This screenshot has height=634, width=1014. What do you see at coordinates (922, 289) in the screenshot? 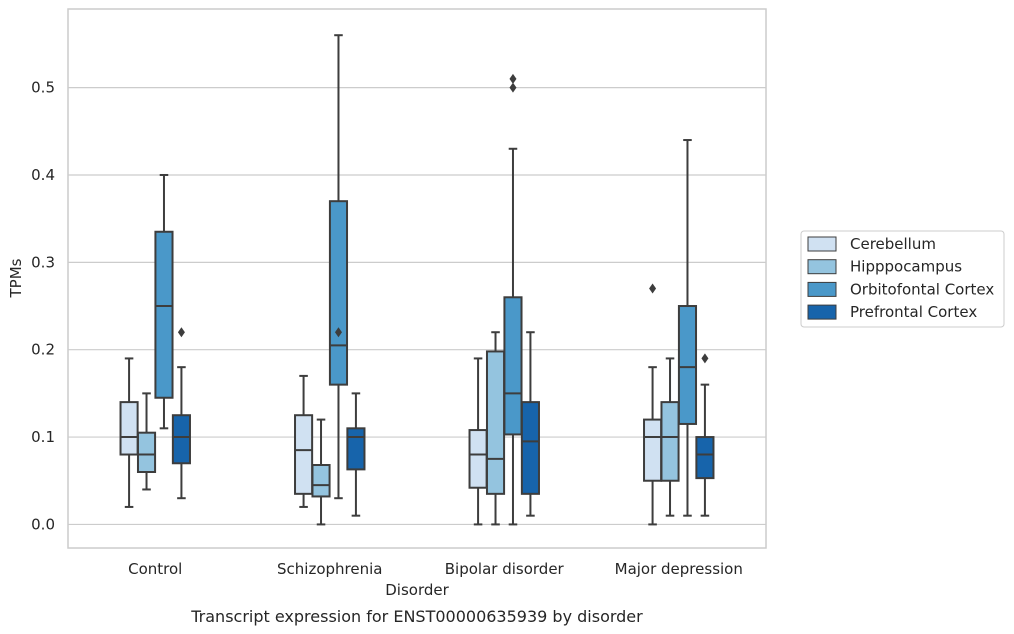
I see `legend-label: Orbitofontal Cortex` at bounding box center [922, 289].